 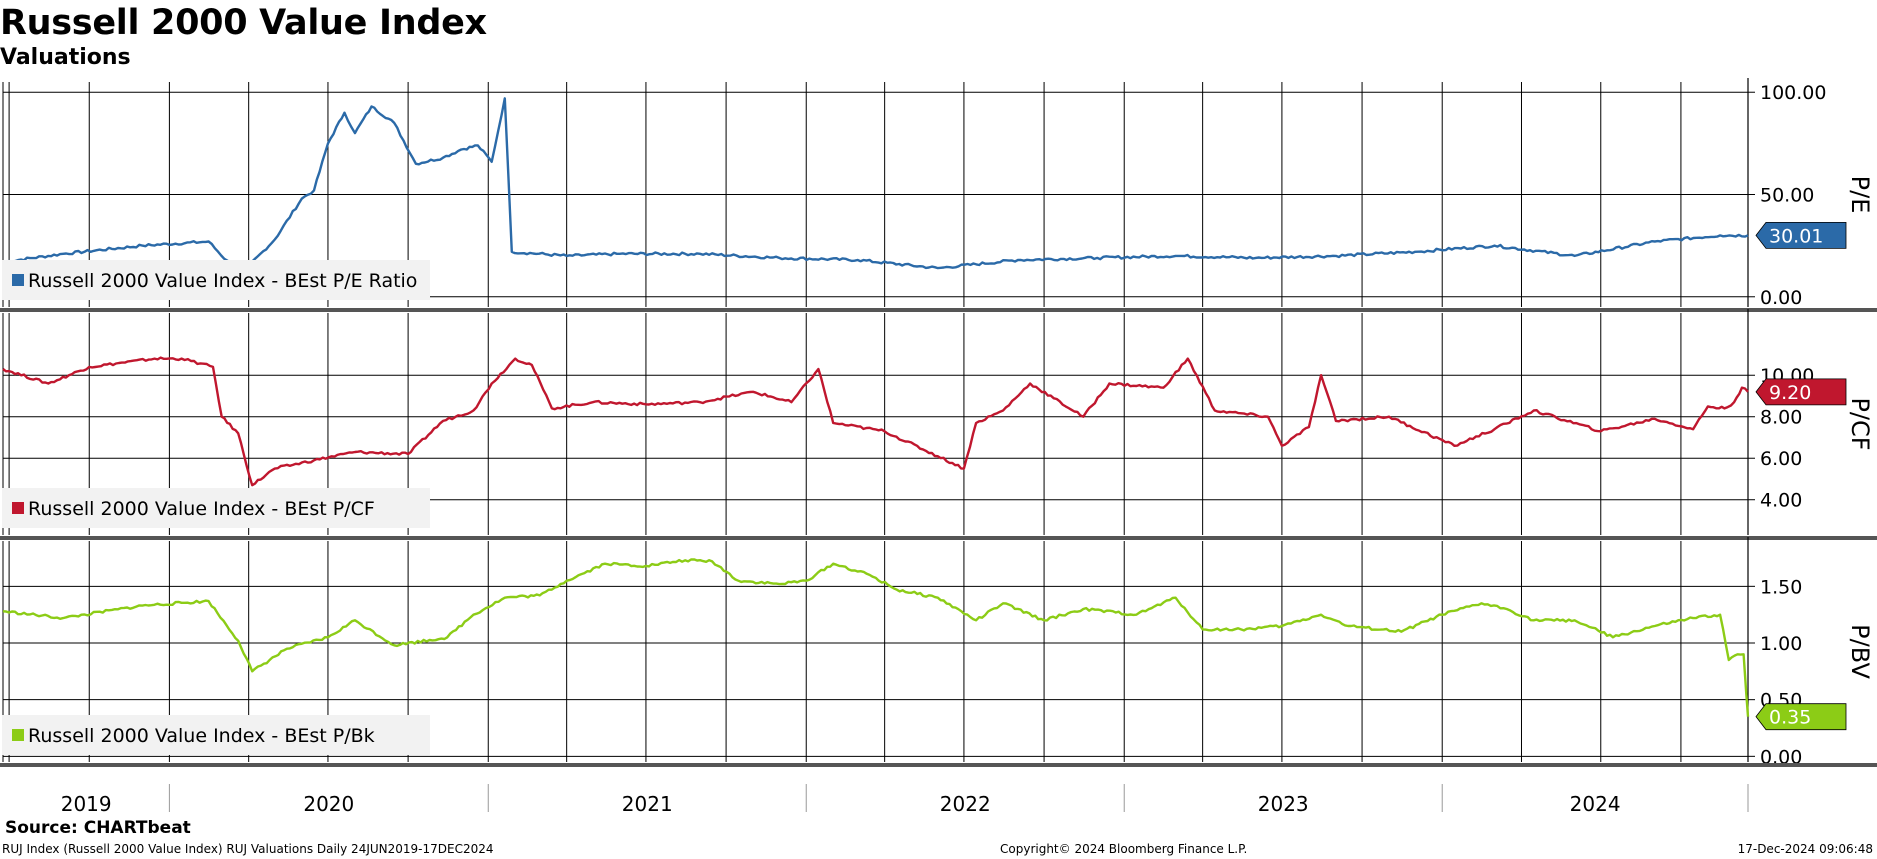 What do you see at coordinates (1781, 501) in the screenshot?
I see `y-tick-label: 4.00` at bounding box center [1781, 501].